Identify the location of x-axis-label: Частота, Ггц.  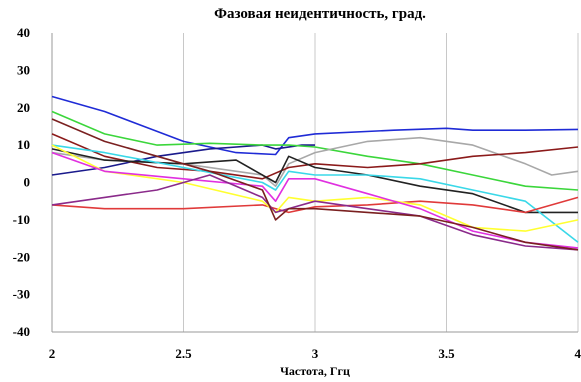
(315, 371).